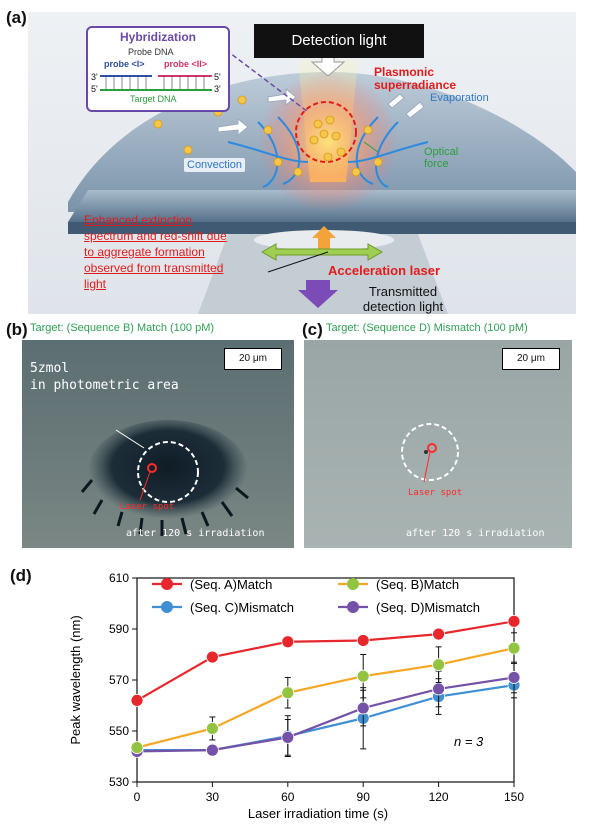 Image resolution: width=593 pixels, height=830 pixels. What do you see at coordinates (459, 98) in the screenshot?
I see `evaporation-label: Evaporation` at bounding box center [459, 98].